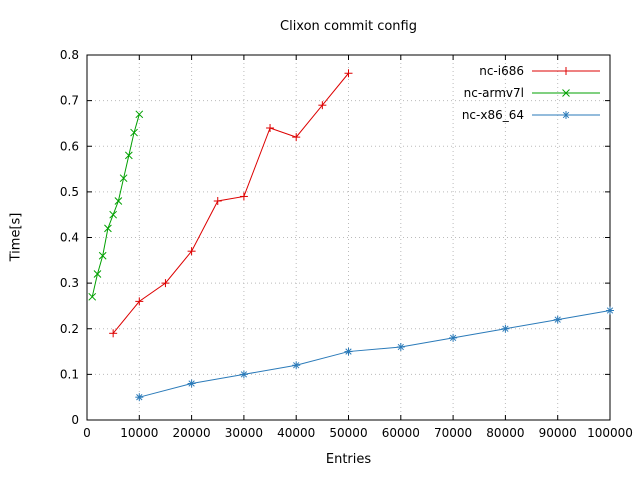  Describe the element at coordinates (75, 420) in the screenshot. I see `y-tick-label: 0` at that location.